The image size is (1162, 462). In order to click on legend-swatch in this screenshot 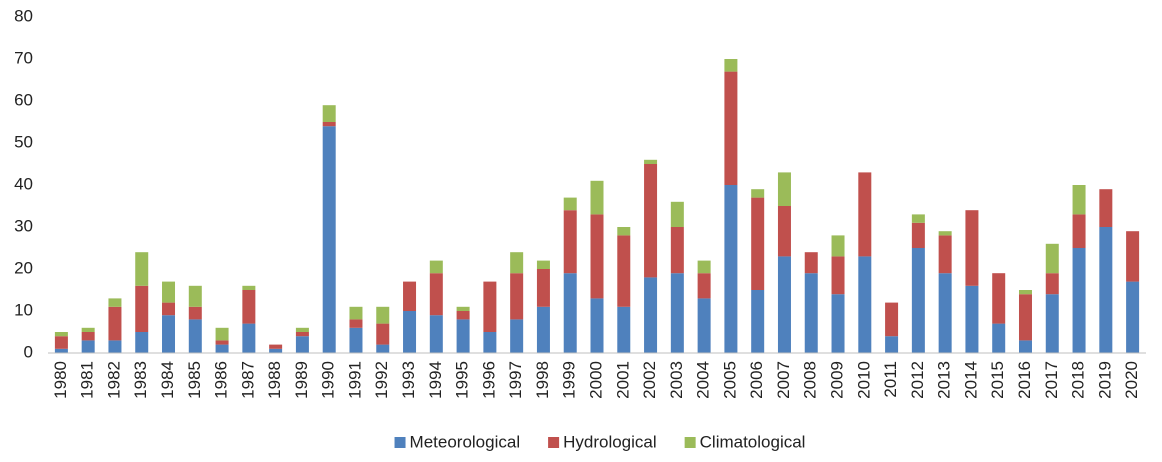, I will do `click(690, 442)`.